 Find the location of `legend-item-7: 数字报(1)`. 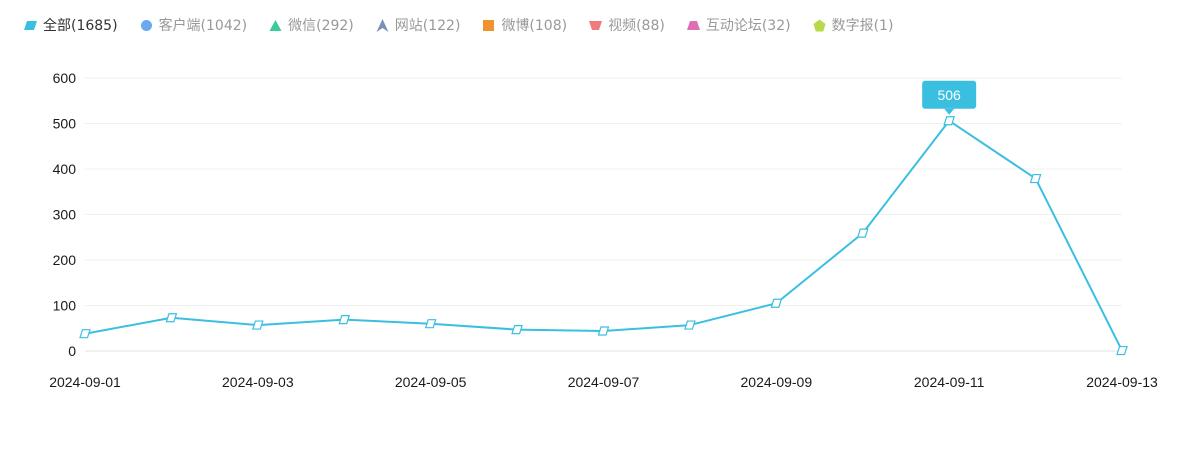

legend-item-7: 数字报(1) is located at coordinates (853, 25).